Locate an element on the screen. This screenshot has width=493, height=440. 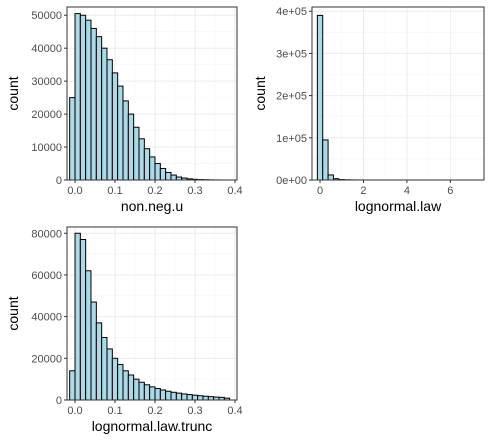
x-tick-label: 4 is located at coordinates (407, 191).